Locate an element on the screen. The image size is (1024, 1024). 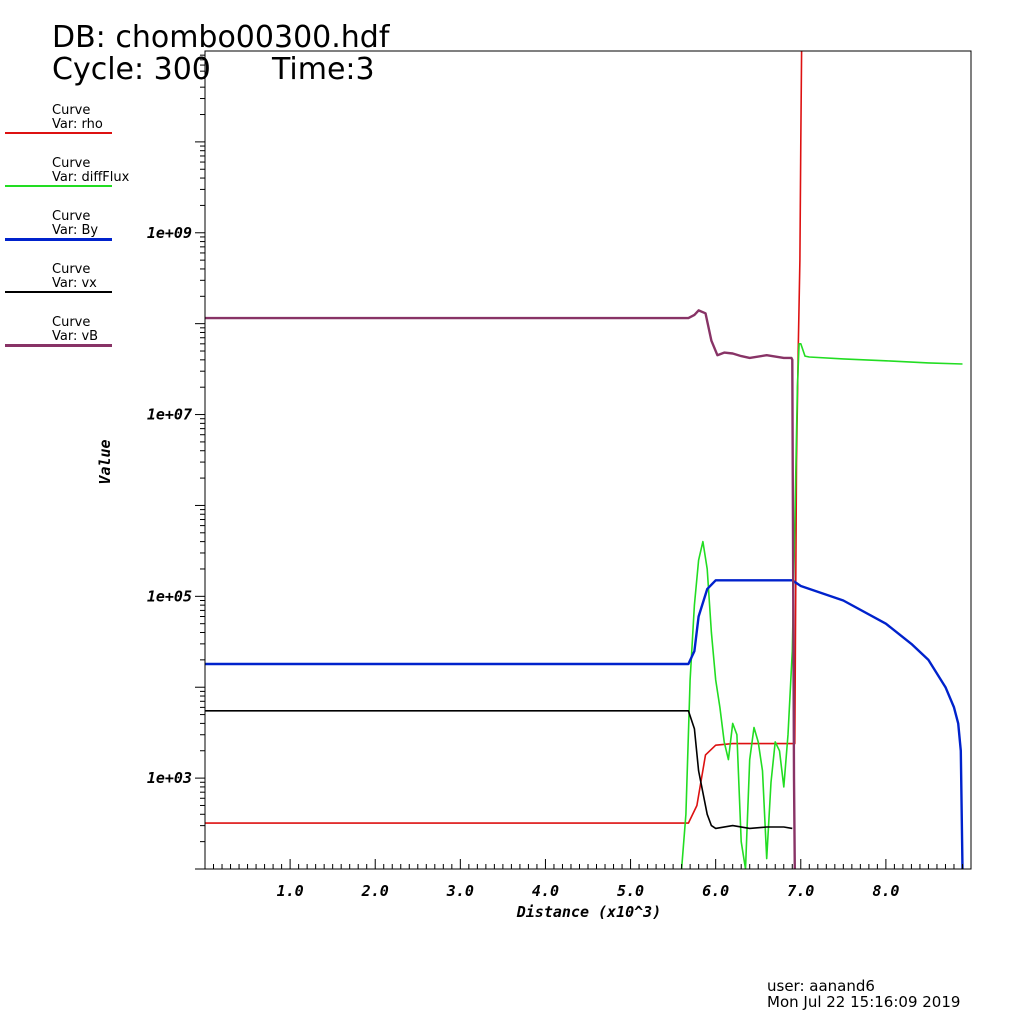
legend-var: Var: rho is located at coordinates (77, 124).